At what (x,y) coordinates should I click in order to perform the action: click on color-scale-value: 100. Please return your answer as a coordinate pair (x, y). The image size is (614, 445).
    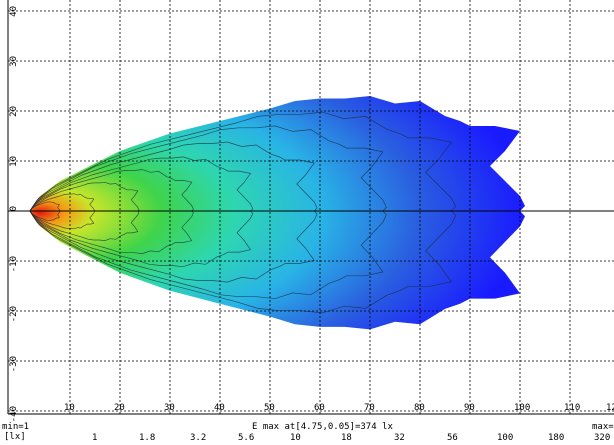
    Looking at the image, I should click on (505, 438).